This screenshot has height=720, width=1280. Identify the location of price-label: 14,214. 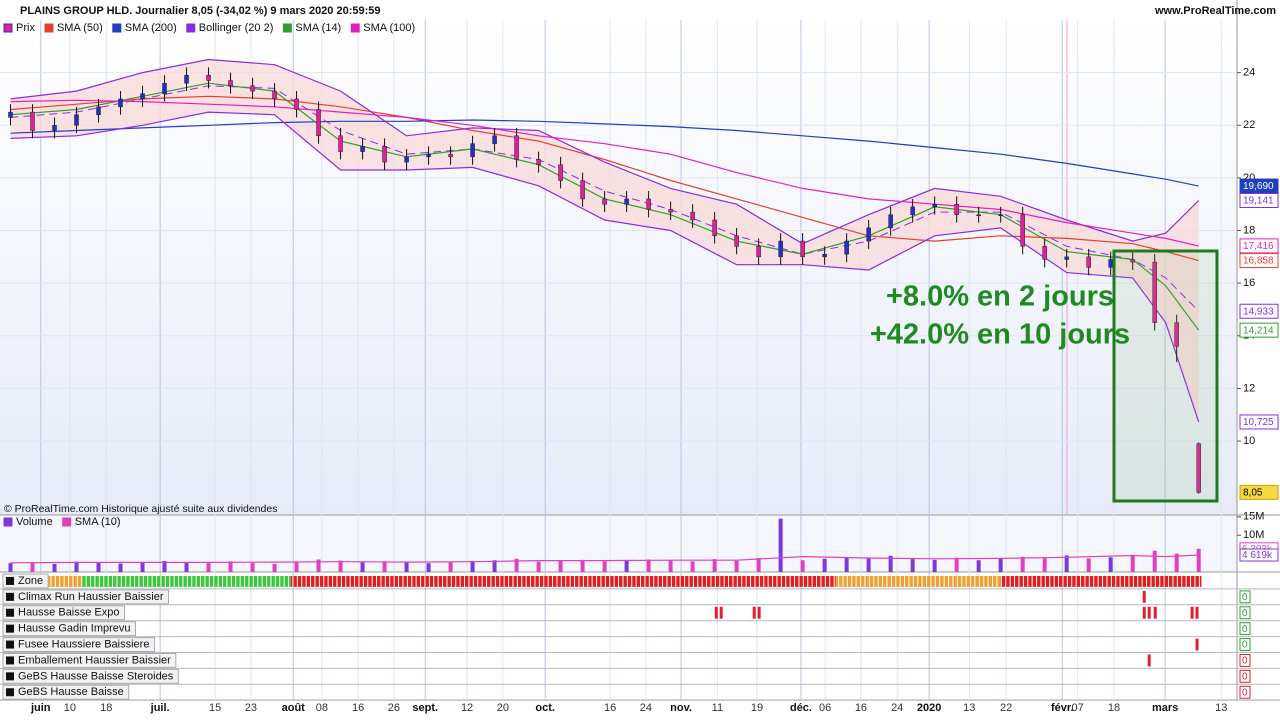
(1258, 330).